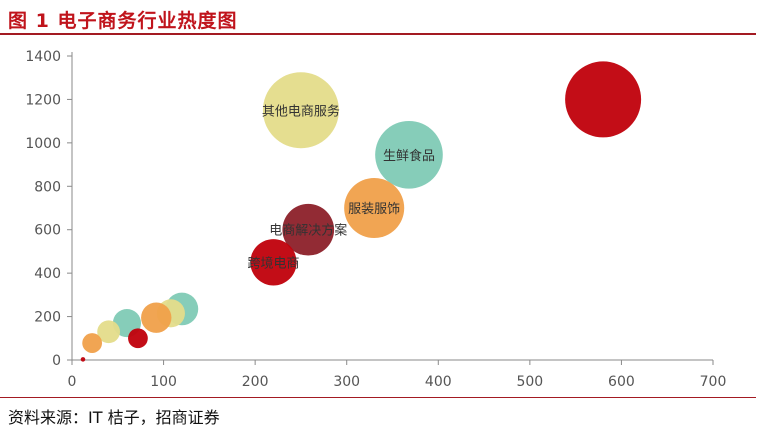  What do you see at coordinates (114, 417) in the screenshot?
I see `source-note: 资料来源：IT 桔子，招商证券` at bounding box center [114, 417].